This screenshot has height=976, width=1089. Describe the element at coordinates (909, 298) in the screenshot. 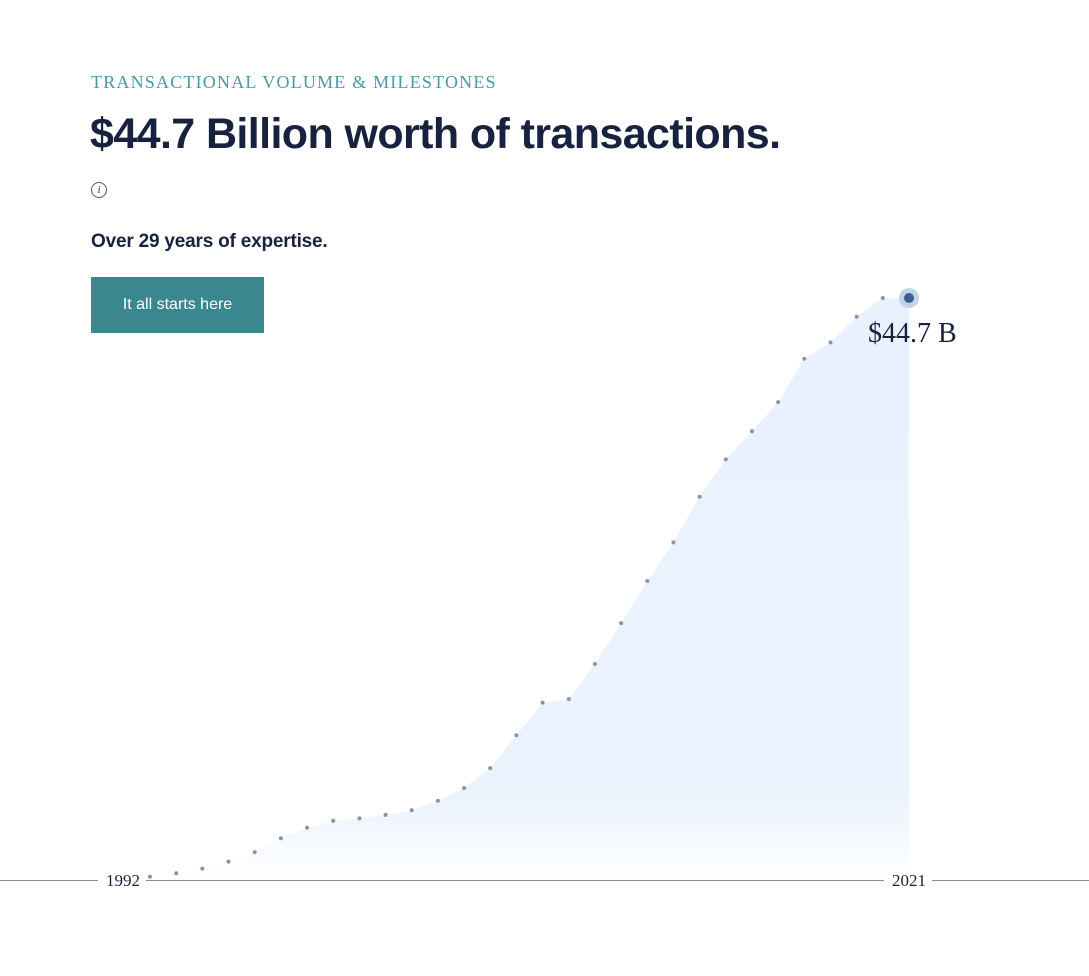

I see `data-point-2021` at that location.